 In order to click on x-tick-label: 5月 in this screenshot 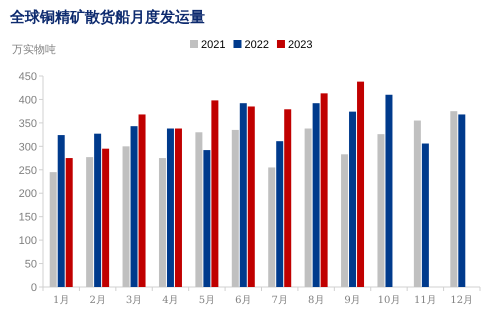, I will do `click(207, 300)`.